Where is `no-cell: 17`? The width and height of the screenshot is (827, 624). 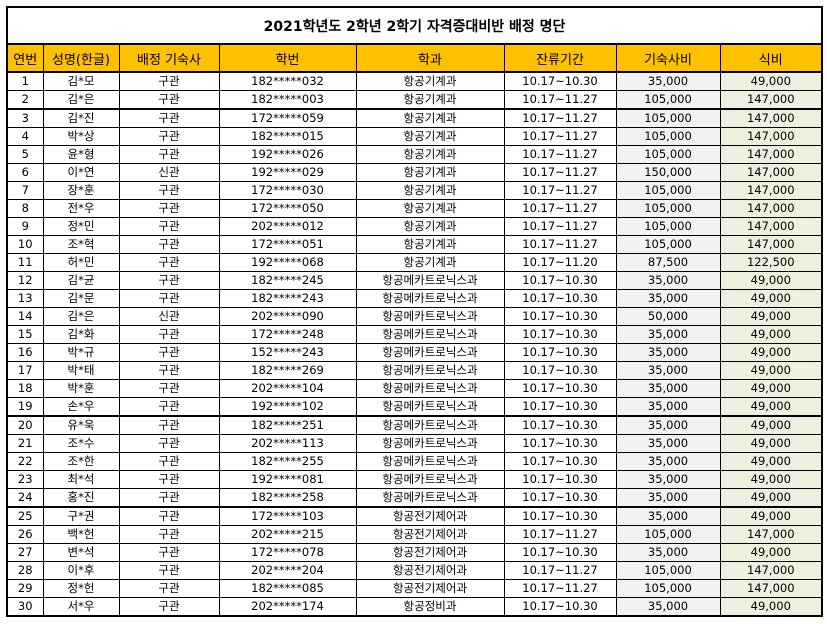
no-cell: 17 is located at coordinates (25, 370).